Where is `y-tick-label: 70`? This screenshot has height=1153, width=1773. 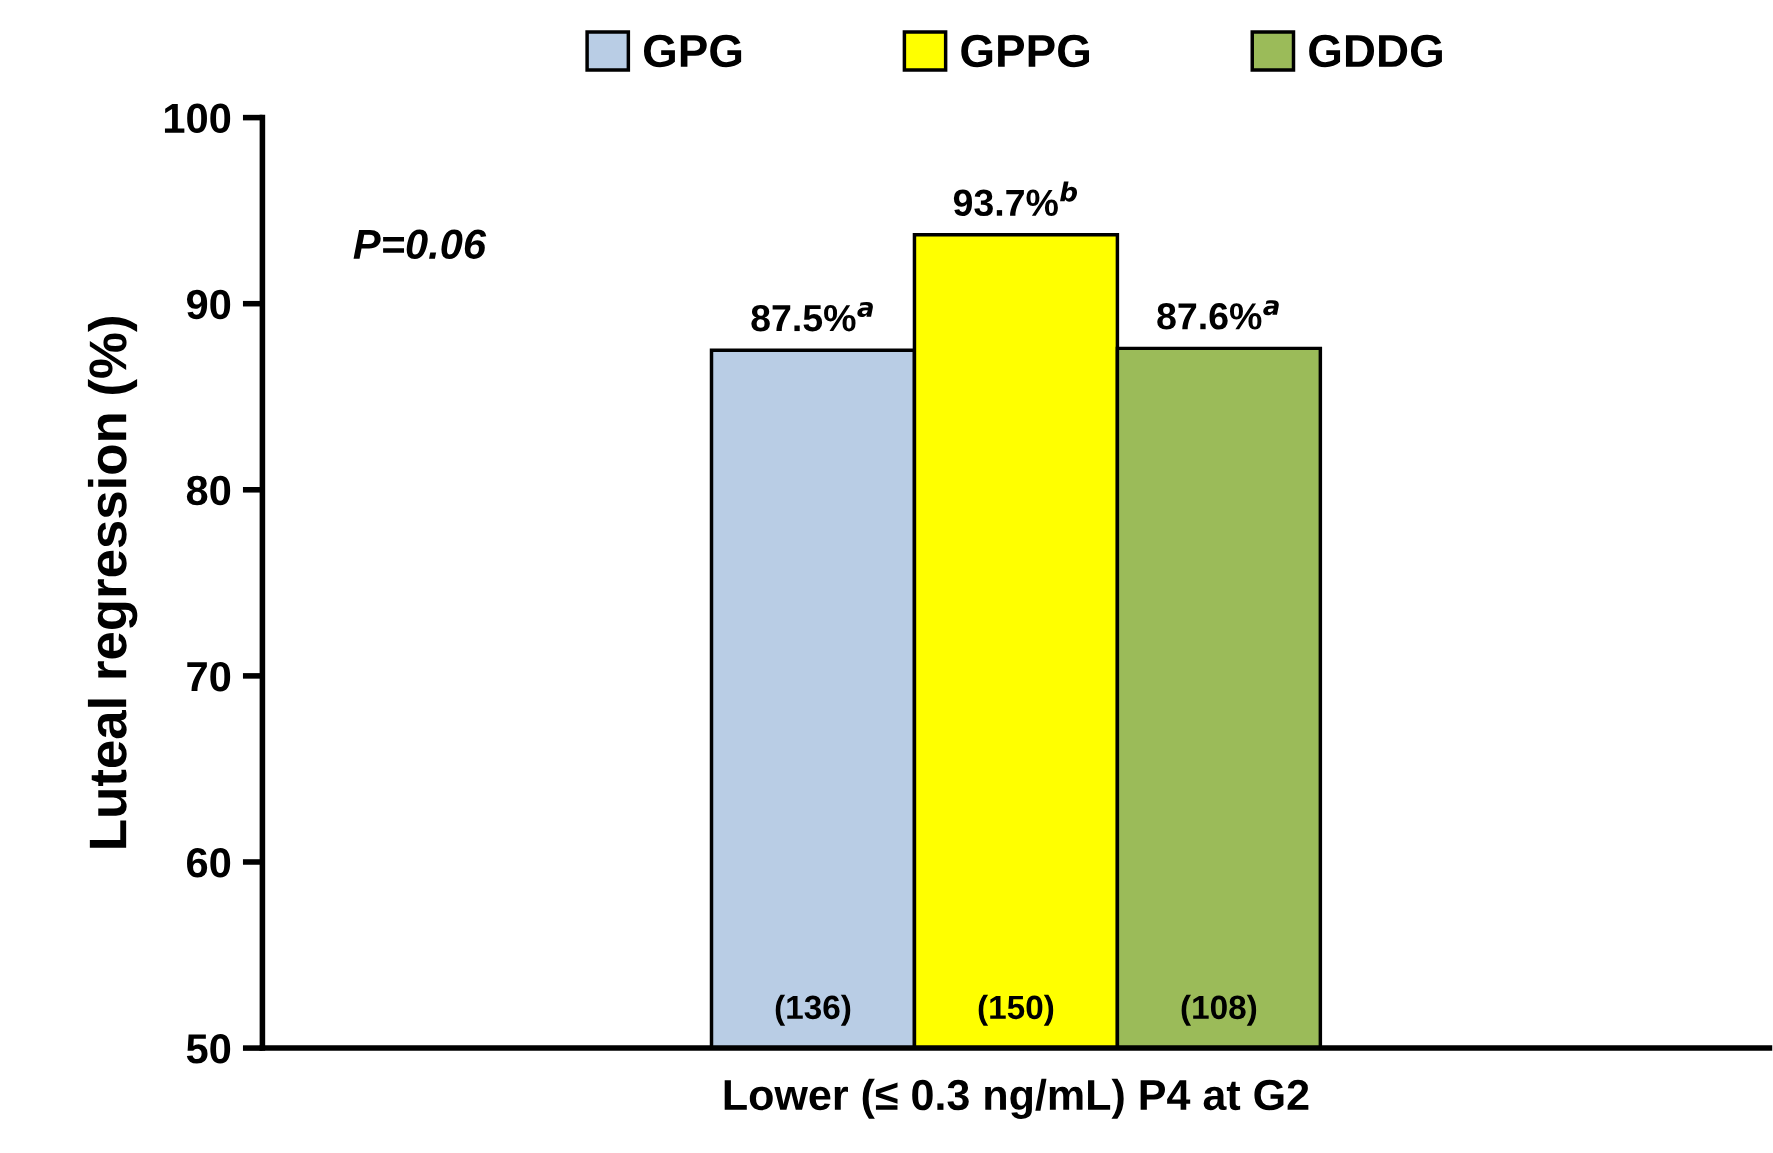 y-tick-label: 70 is located at coordinates (209, 676).